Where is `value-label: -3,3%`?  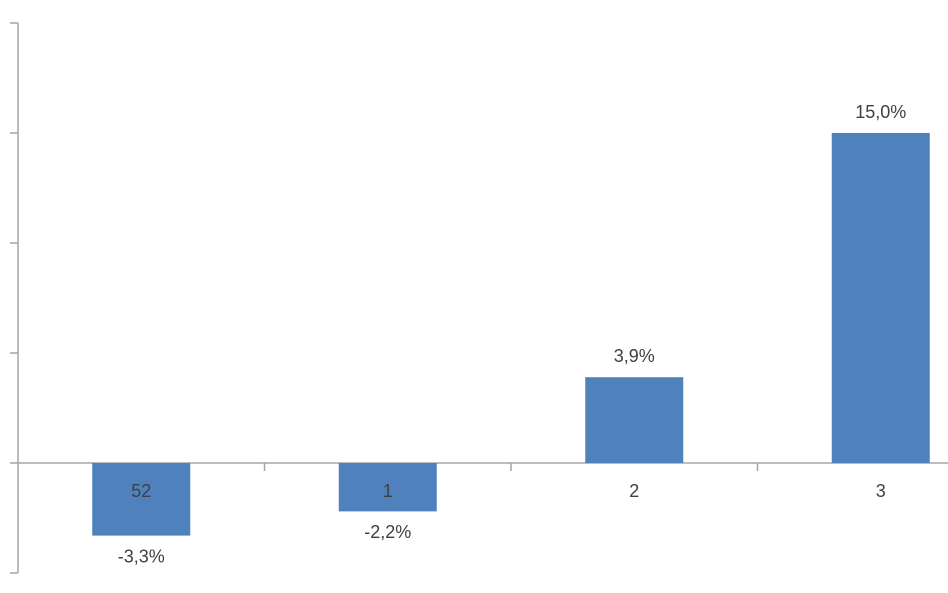
value-label: -3,3% is located at coordinates (141, 556).